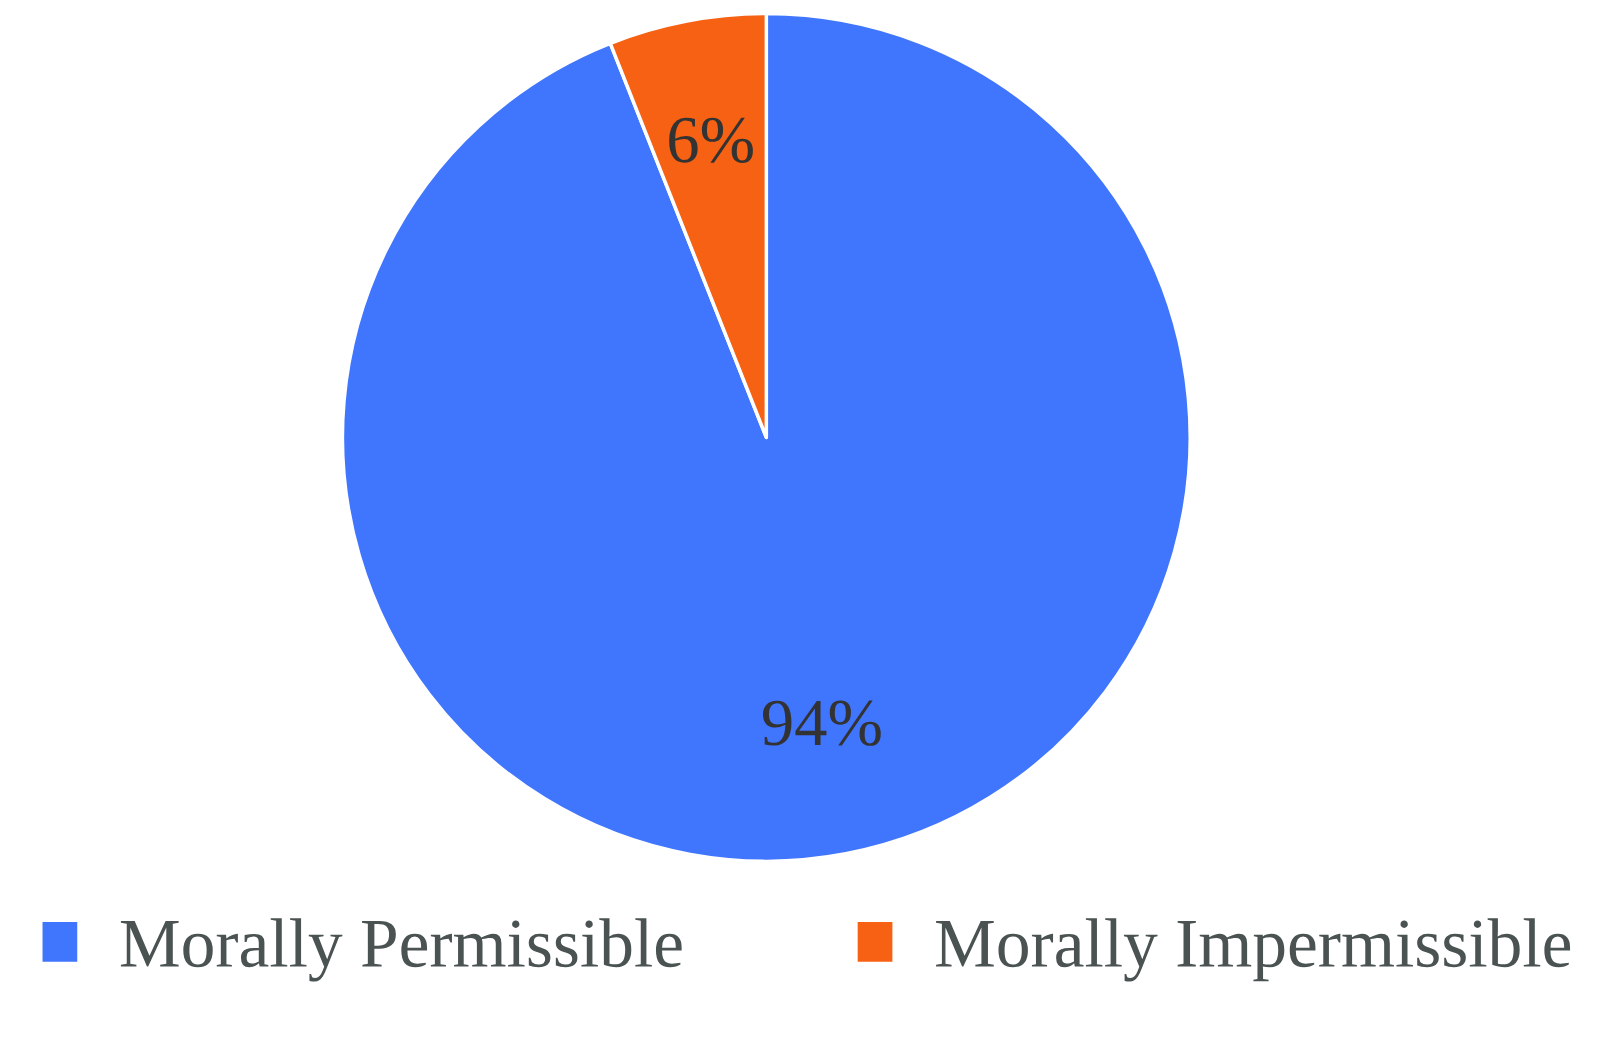 The image size is (1615, 1044). Describe the element at coordinates (401, 950) in the screenshot. I see `legend-label: Morally Permissible` at that location.